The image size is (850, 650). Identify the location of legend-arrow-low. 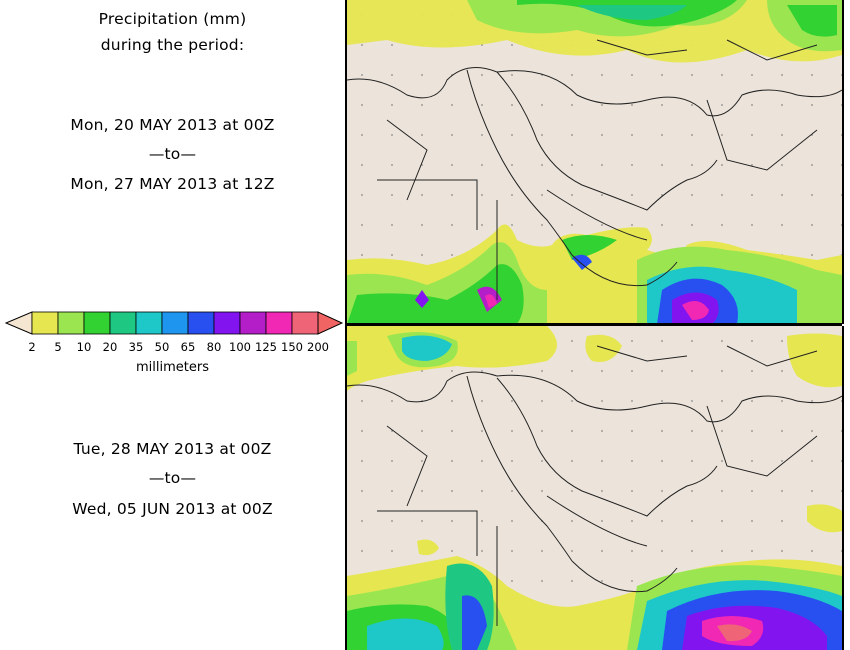
(18, 323).